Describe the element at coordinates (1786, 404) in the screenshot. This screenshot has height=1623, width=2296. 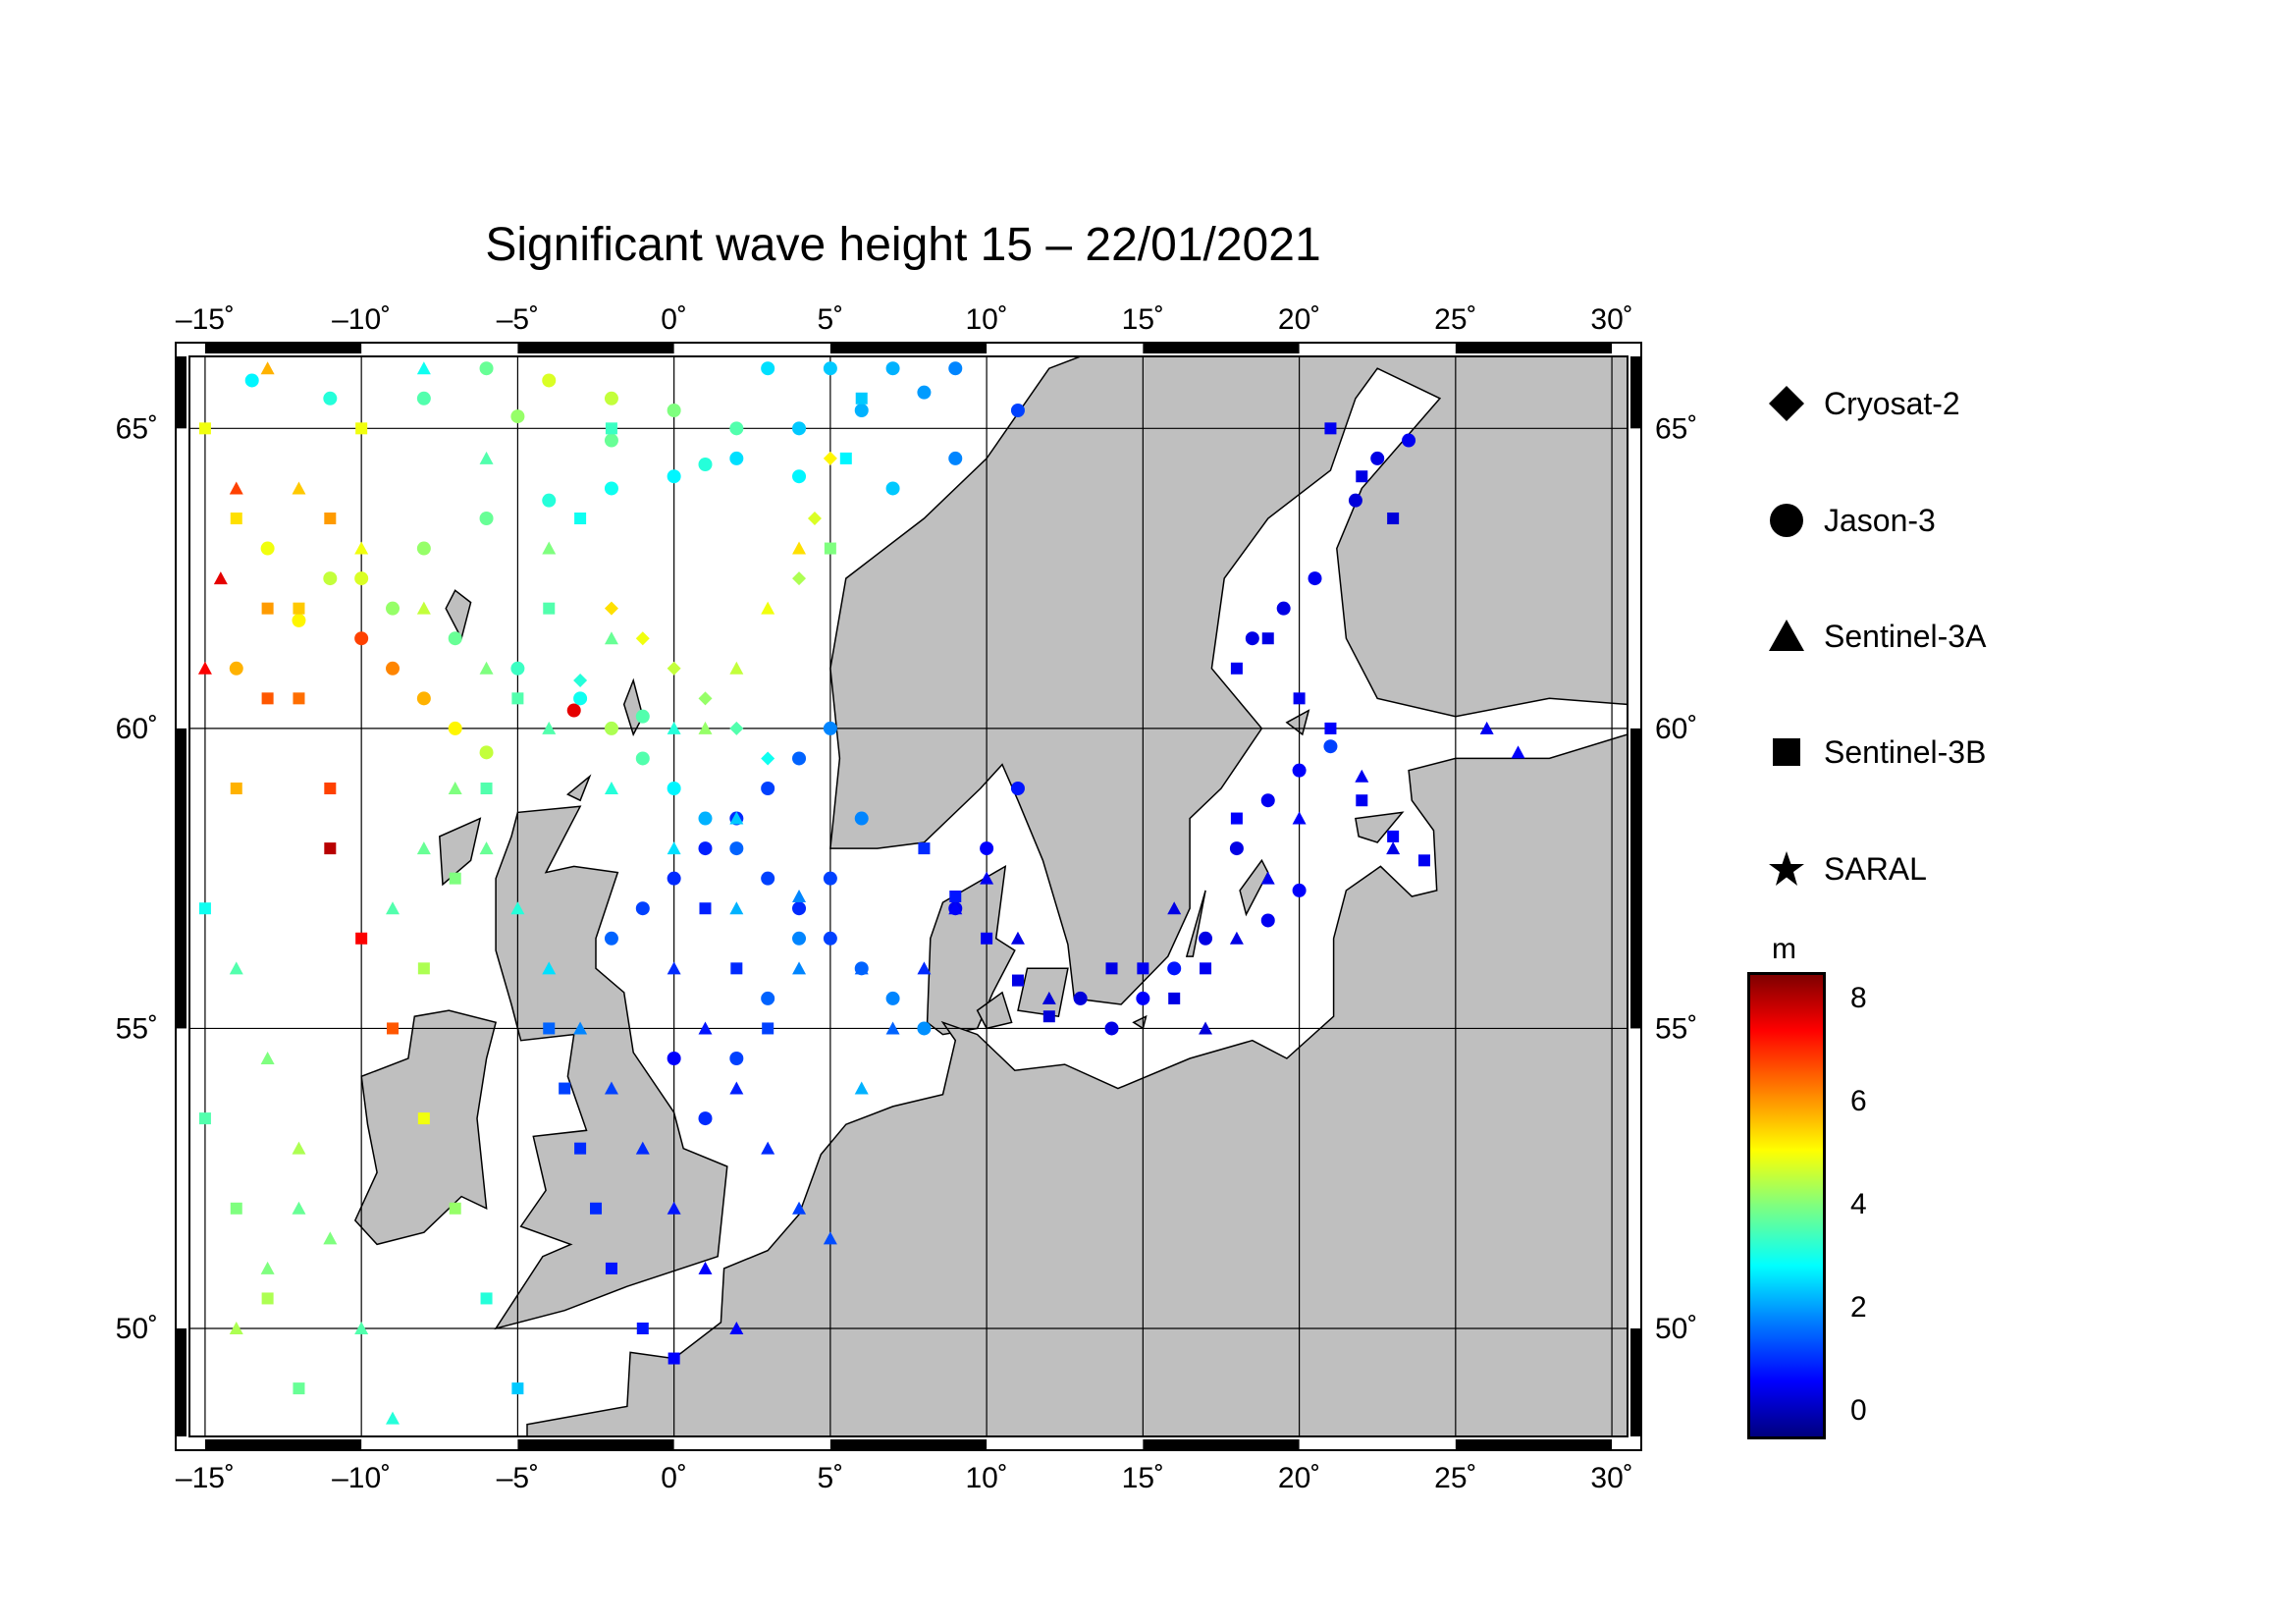
I see `diamond-icon` at that location.